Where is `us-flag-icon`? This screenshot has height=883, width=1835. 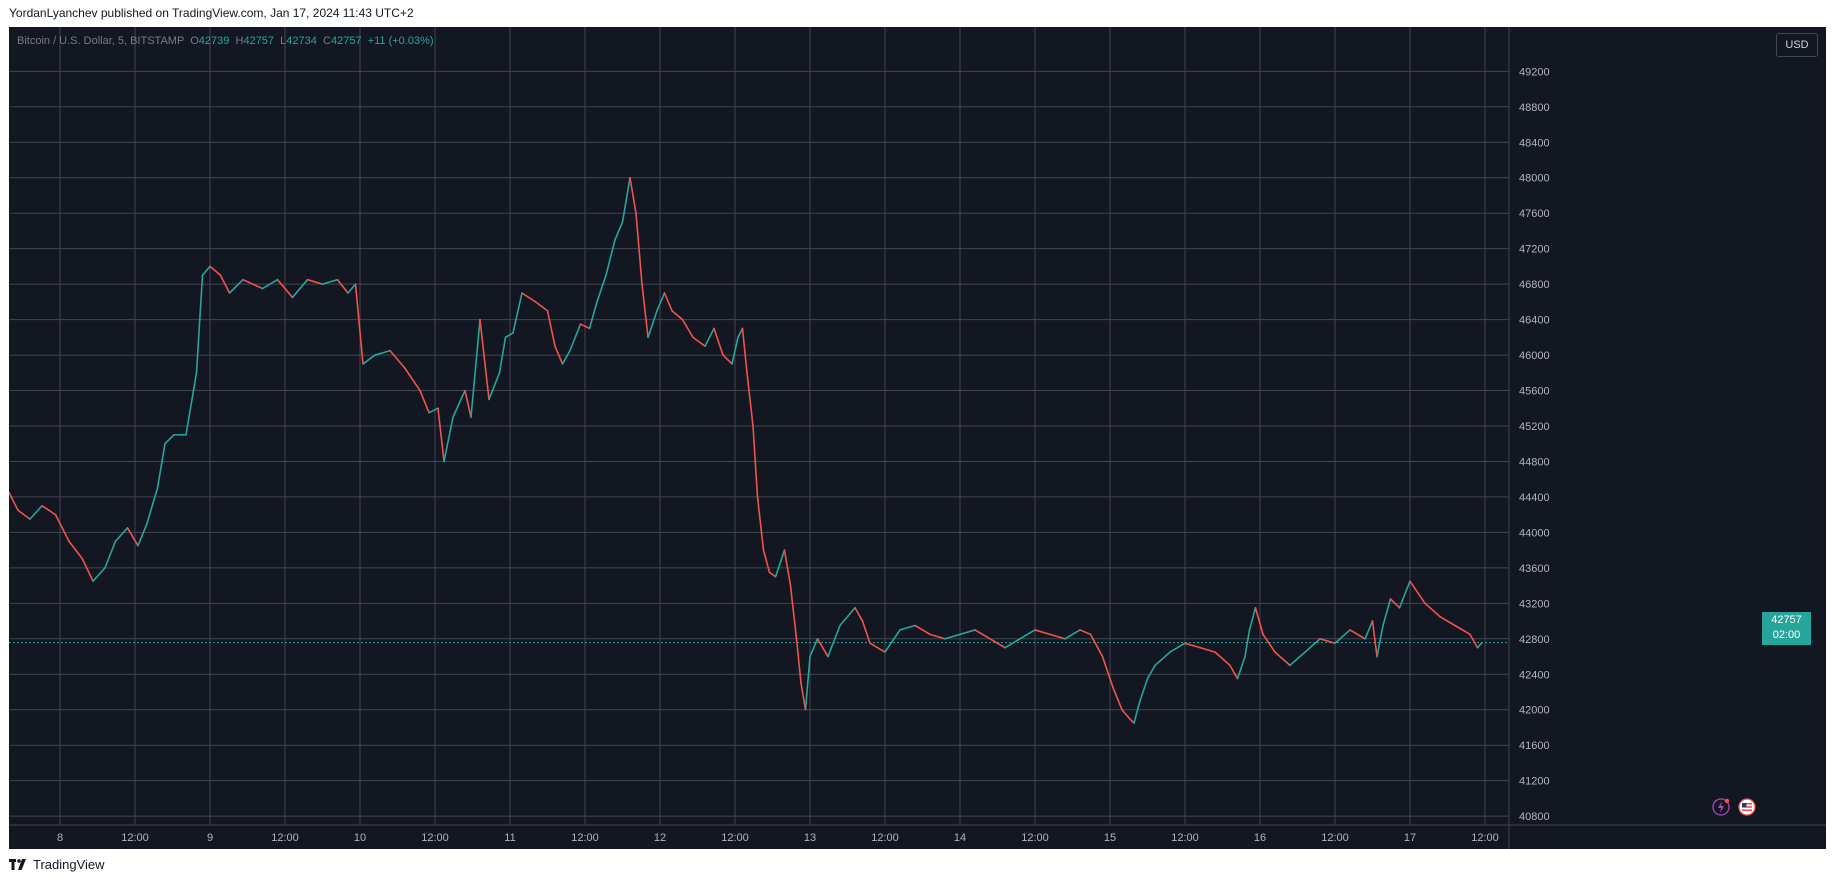
us-flag-icon is located at coordinates (1747, 807).